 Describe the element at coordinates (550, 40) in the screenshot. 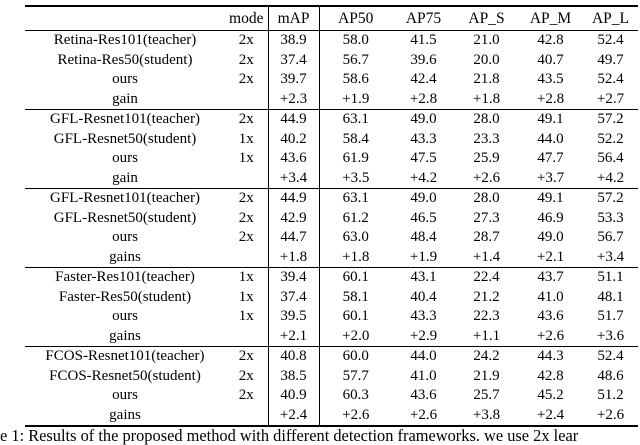

I see `metric-cell: 42.8` at that location.